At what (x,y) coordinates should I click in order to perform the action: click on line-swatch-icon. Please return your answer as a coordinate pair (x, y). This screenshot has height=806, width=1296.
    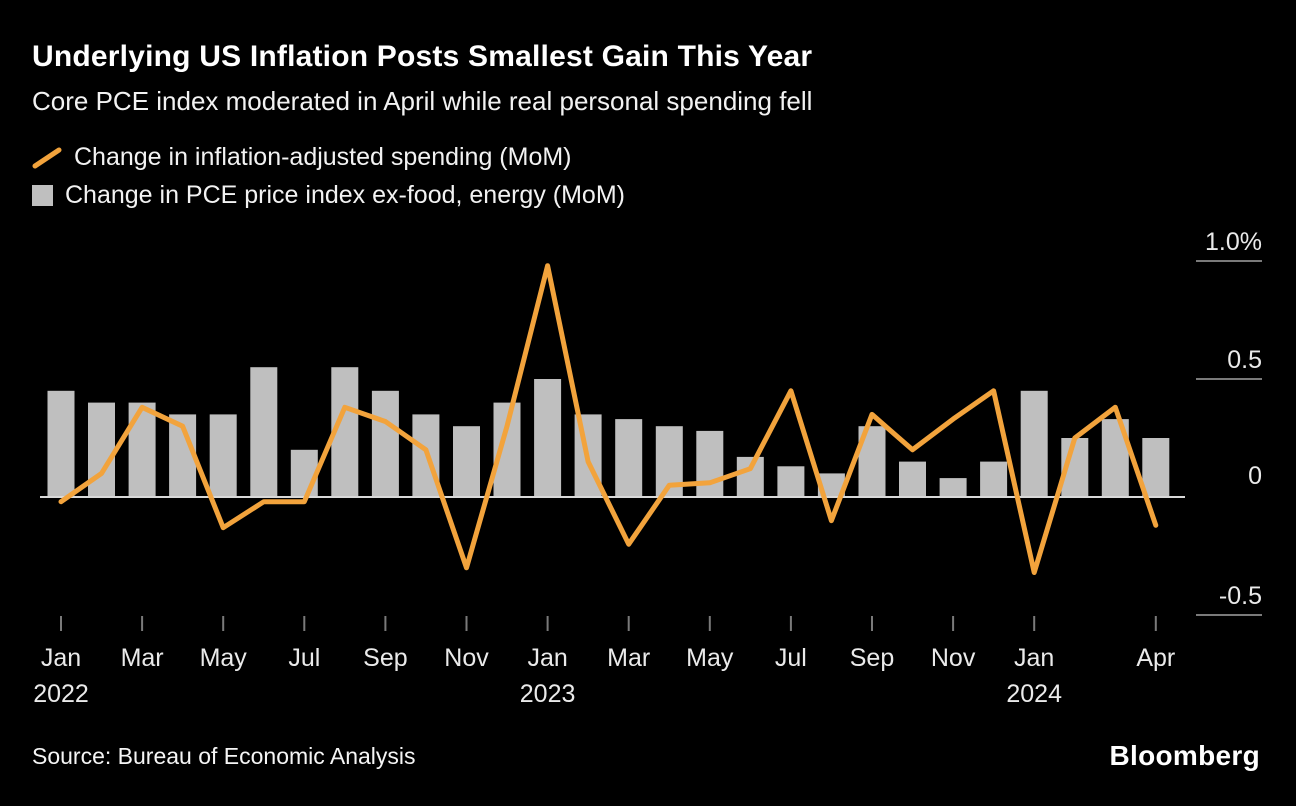
    Looking at the image, I should click on (47, 157).